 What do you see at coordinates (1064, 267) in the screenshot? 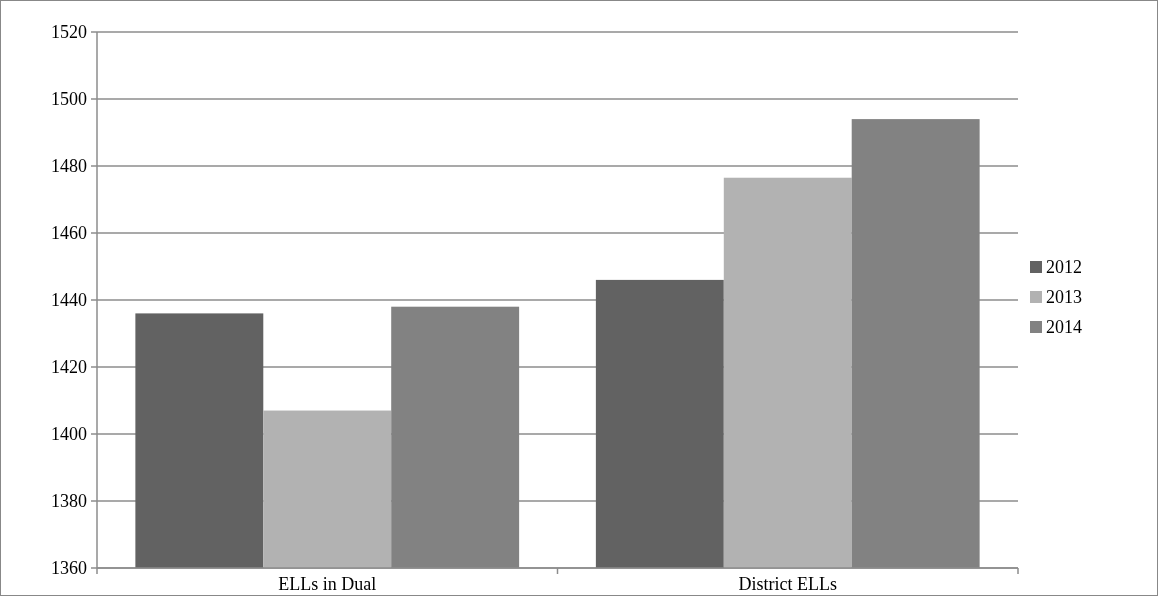
I see `legend-label: 2012` at bounding box center [1064, 267].